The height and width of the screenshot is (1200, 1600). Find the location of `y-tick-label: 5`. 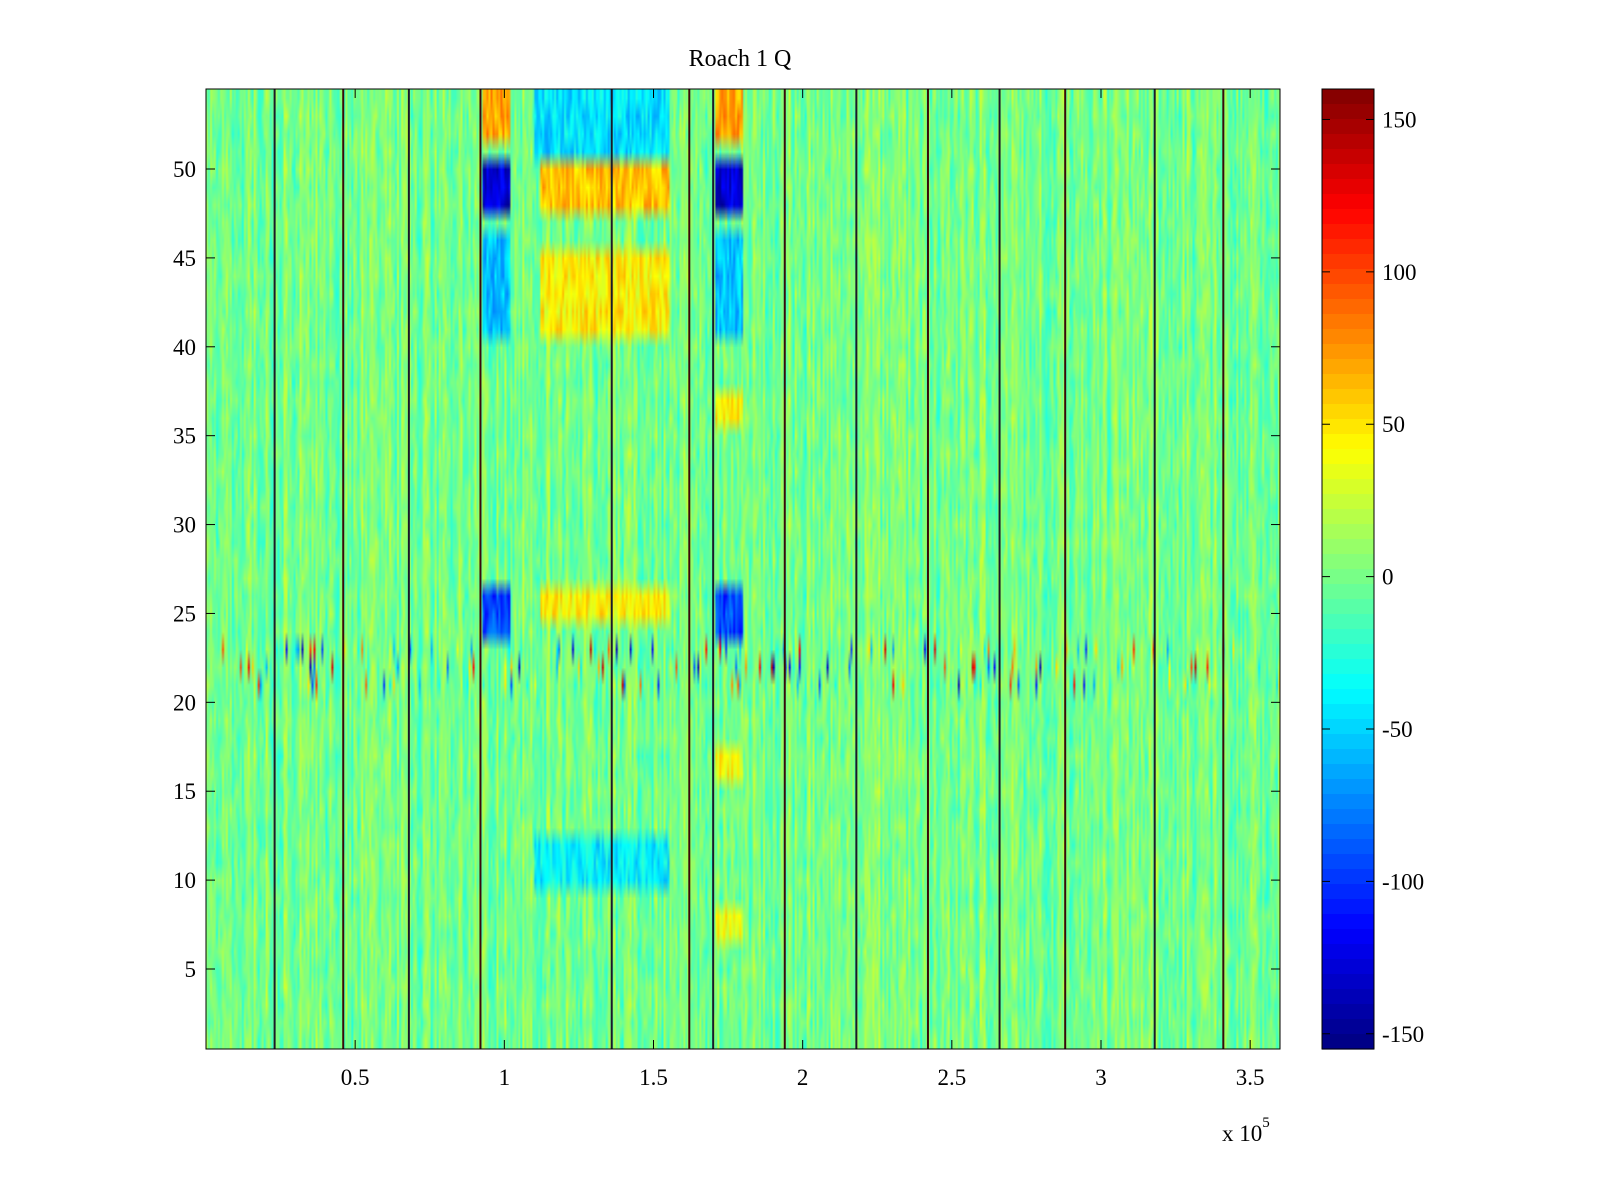

y-tick-label: 5 is located at coordinates (191, 969).